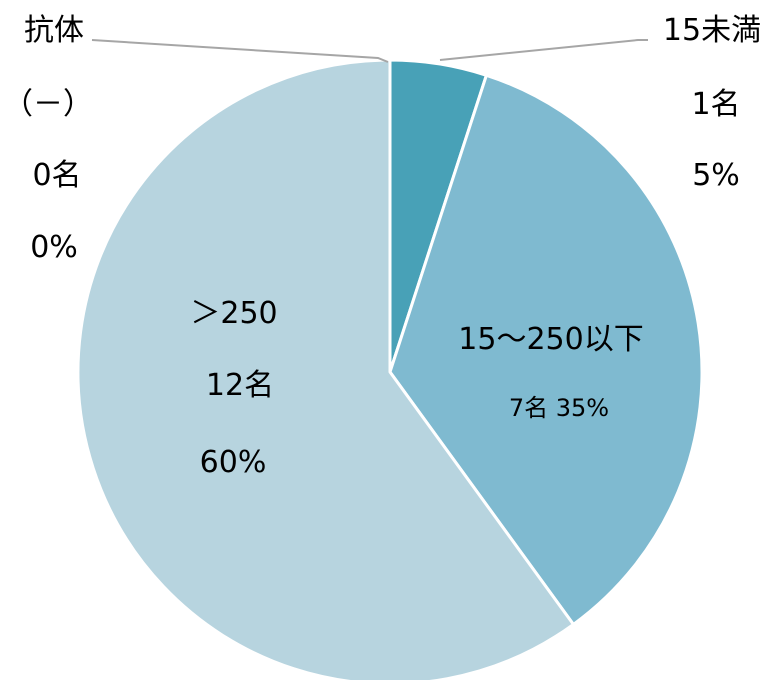 Image resolution: width=773 pixels, height=684 pixels. What do you see at coordinates (54, 247) in the screenshot?
I see `data-label-s0-line4: 0%` at bounding box center [54, 247].